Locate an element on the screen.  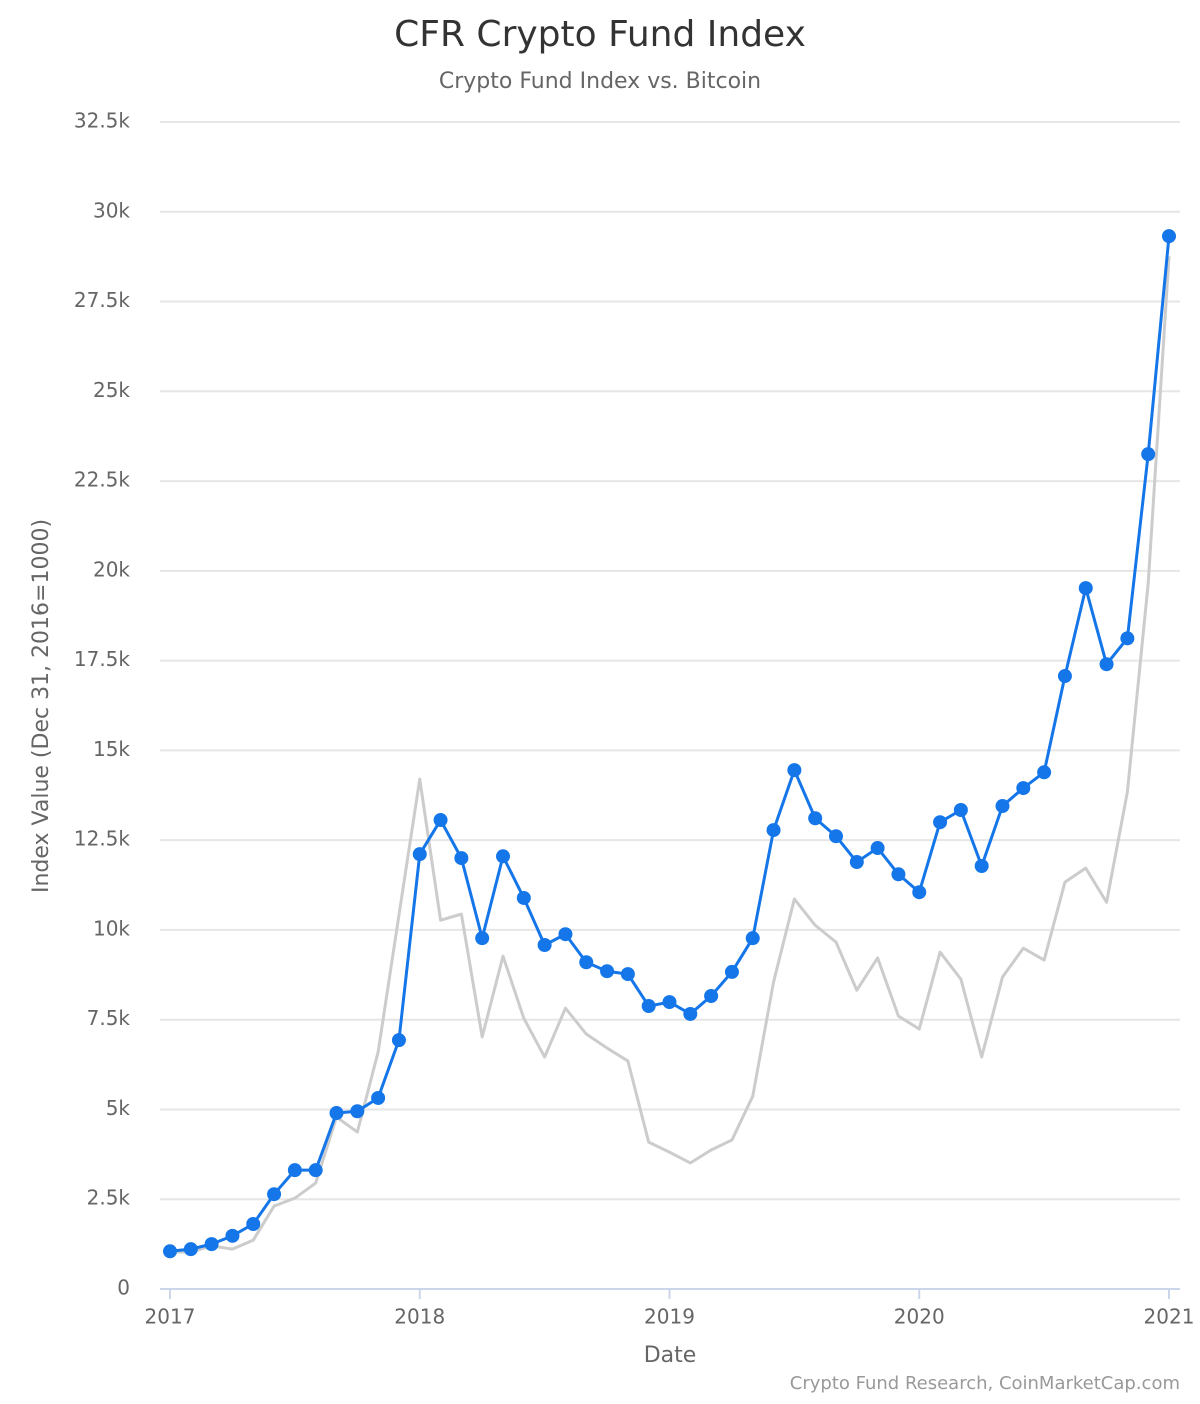
y-tick-label: 25k is located at coordinates (111, 390).